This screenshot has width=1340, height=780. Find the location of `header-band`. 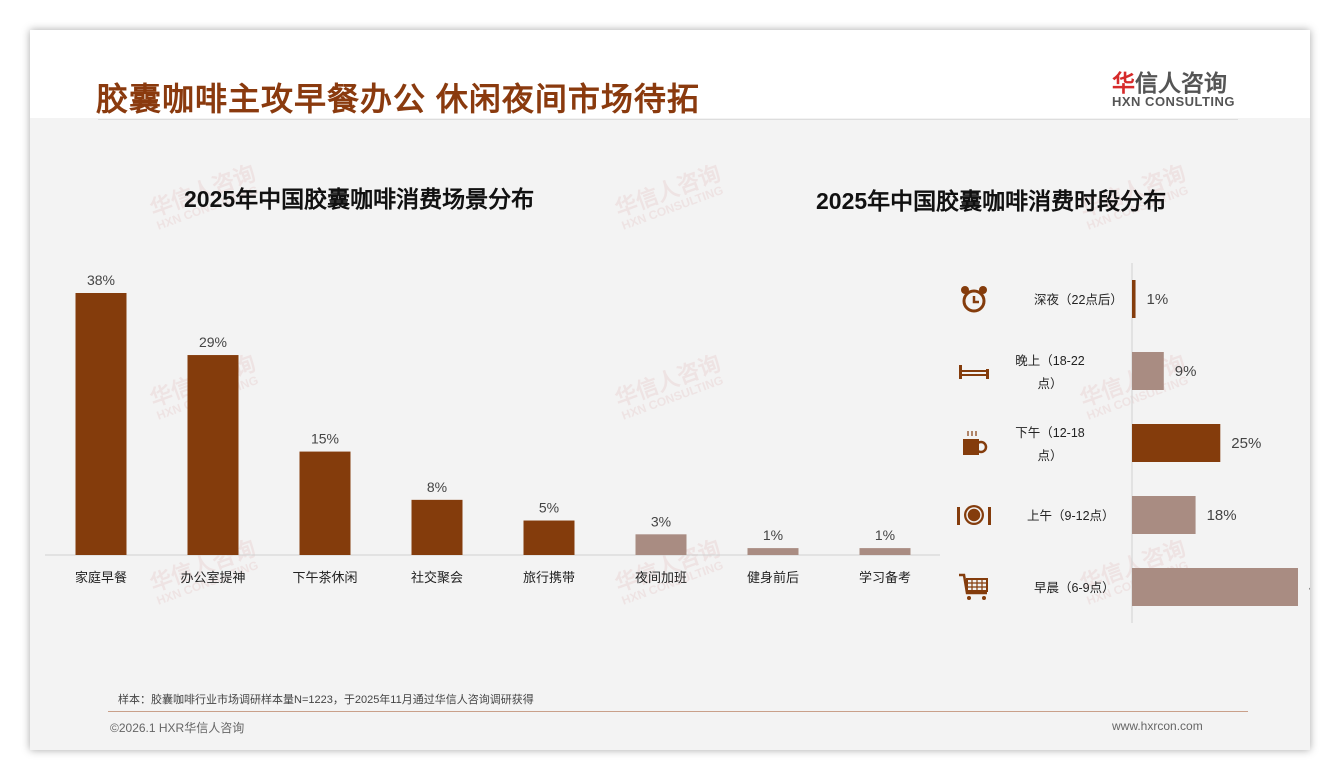

header-band is located at coordinates (670, 74).